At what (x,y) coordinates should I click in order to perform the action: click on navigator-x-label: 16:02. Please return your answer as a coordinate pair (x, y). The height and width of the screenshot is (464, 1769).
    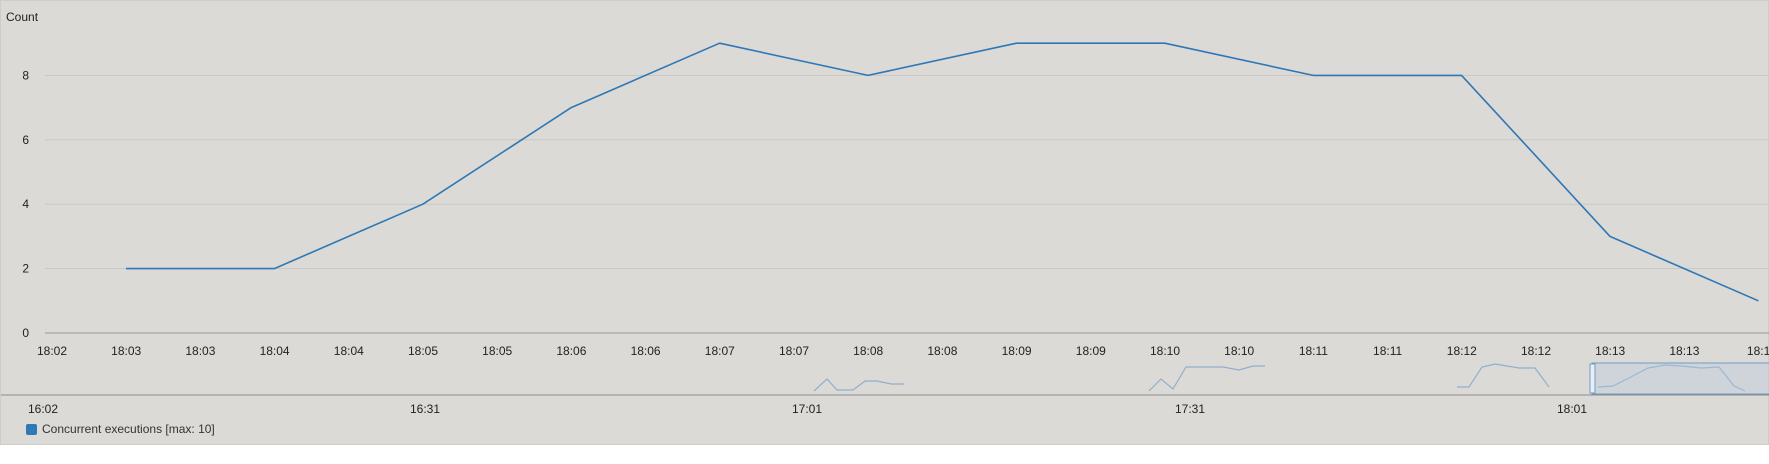
    Looking at the image, I should click on (43, 409).